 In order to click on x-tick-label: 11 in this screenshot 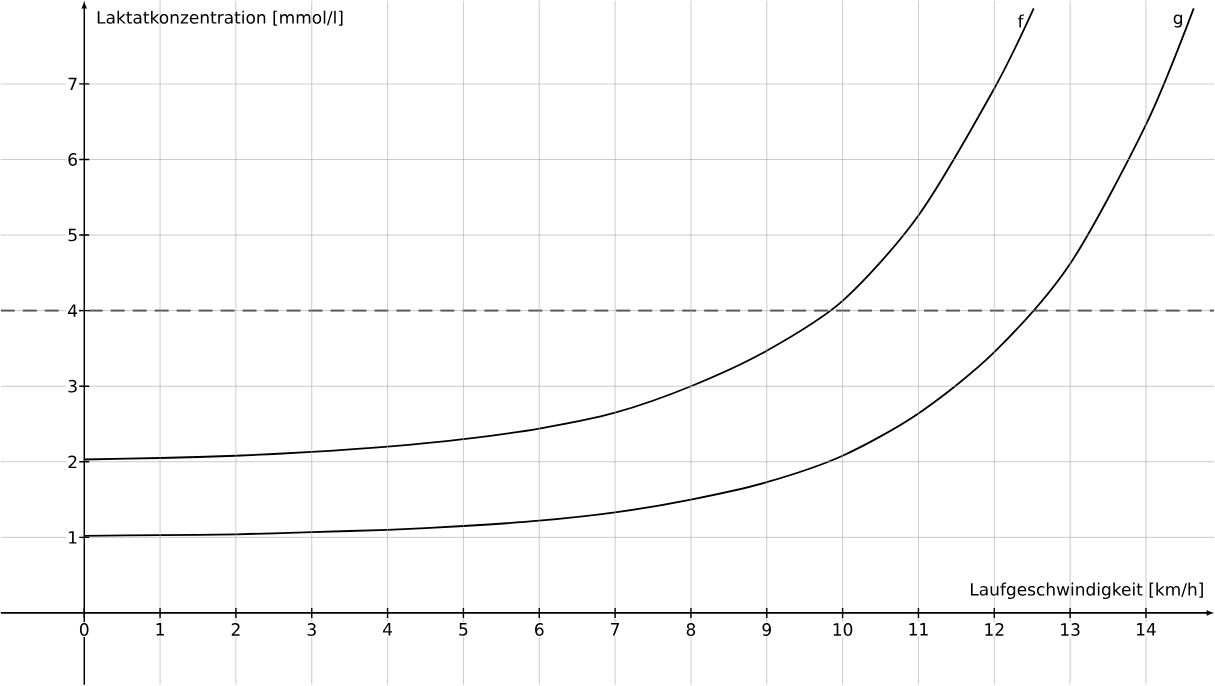, I will do `click(918, 629)`.